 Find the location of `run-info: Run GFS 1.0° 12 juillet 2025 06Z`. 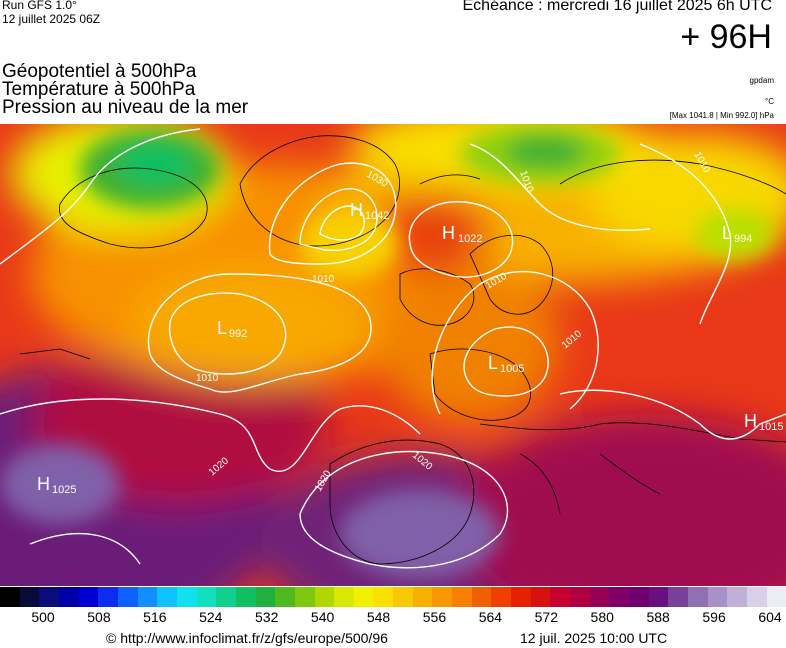

run-info: Run GFS 1.0° 12 juillet 2025 06Z is located at coordinates (51, 13).